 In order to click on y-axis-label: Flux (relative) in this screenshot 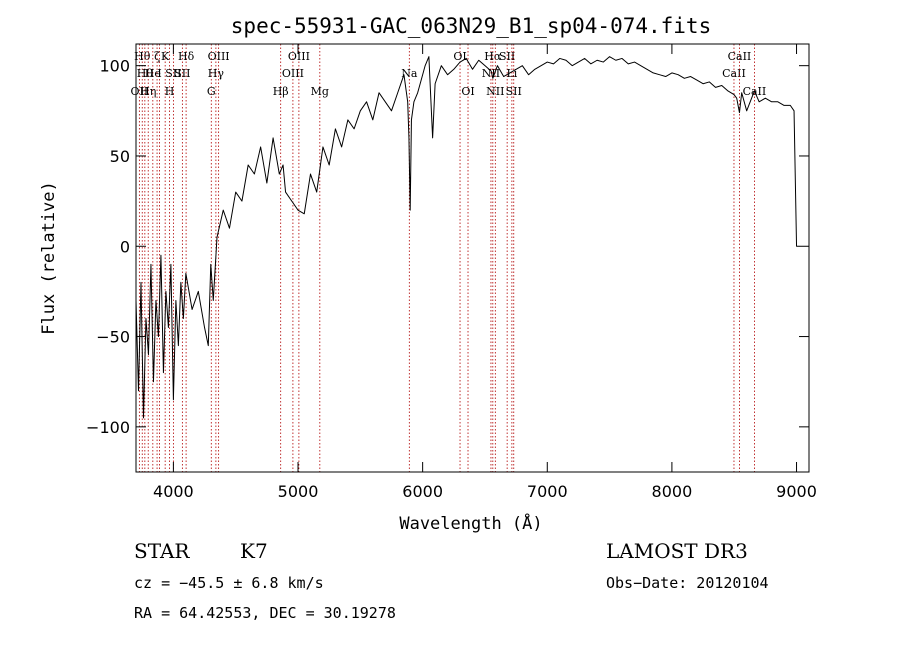, I will do `click(49, 258)`.